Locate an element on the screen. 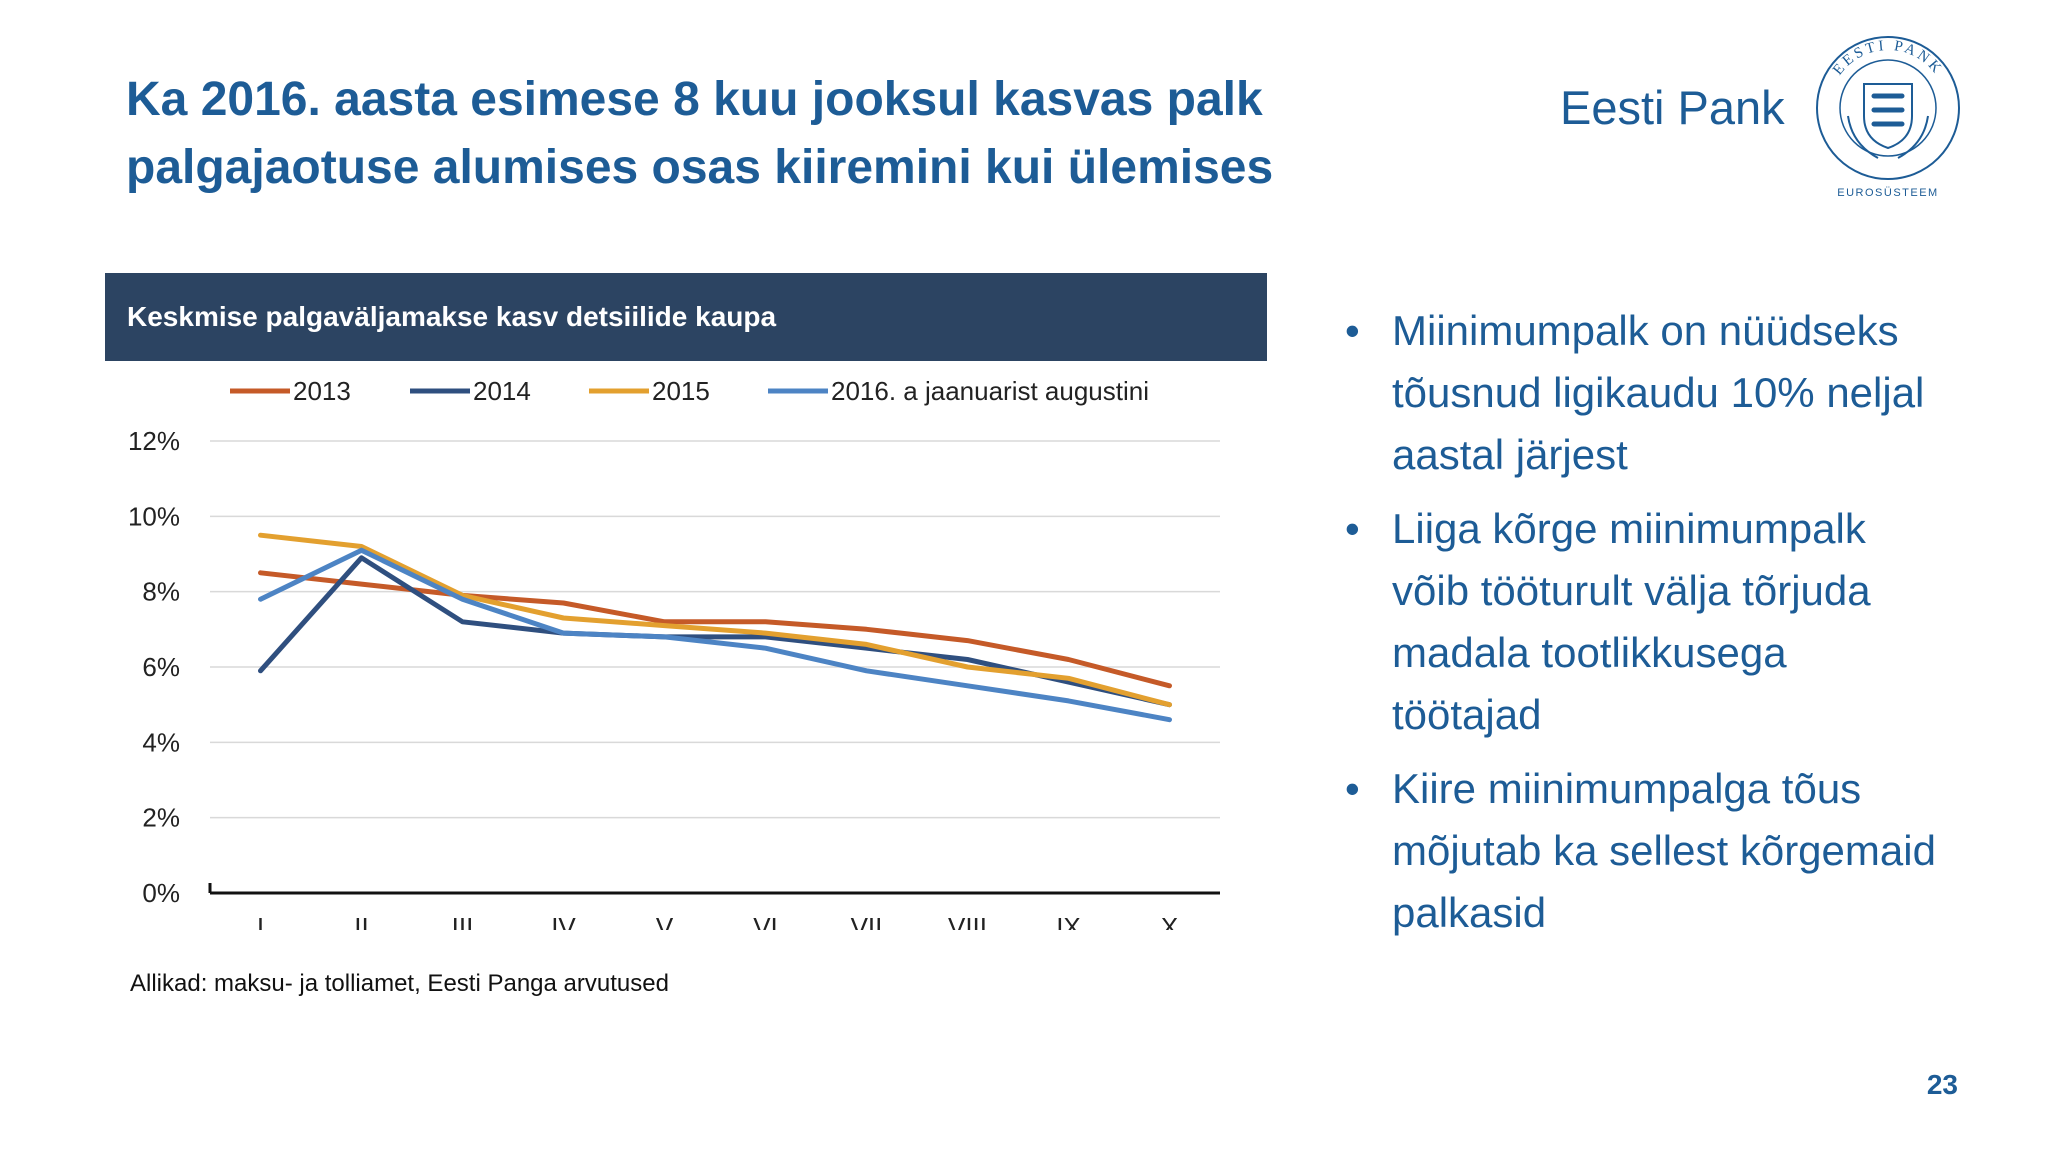 The width and height of the screenshot is (2048, 1152). x-tick-label: I is located at coordinates (260, 921).